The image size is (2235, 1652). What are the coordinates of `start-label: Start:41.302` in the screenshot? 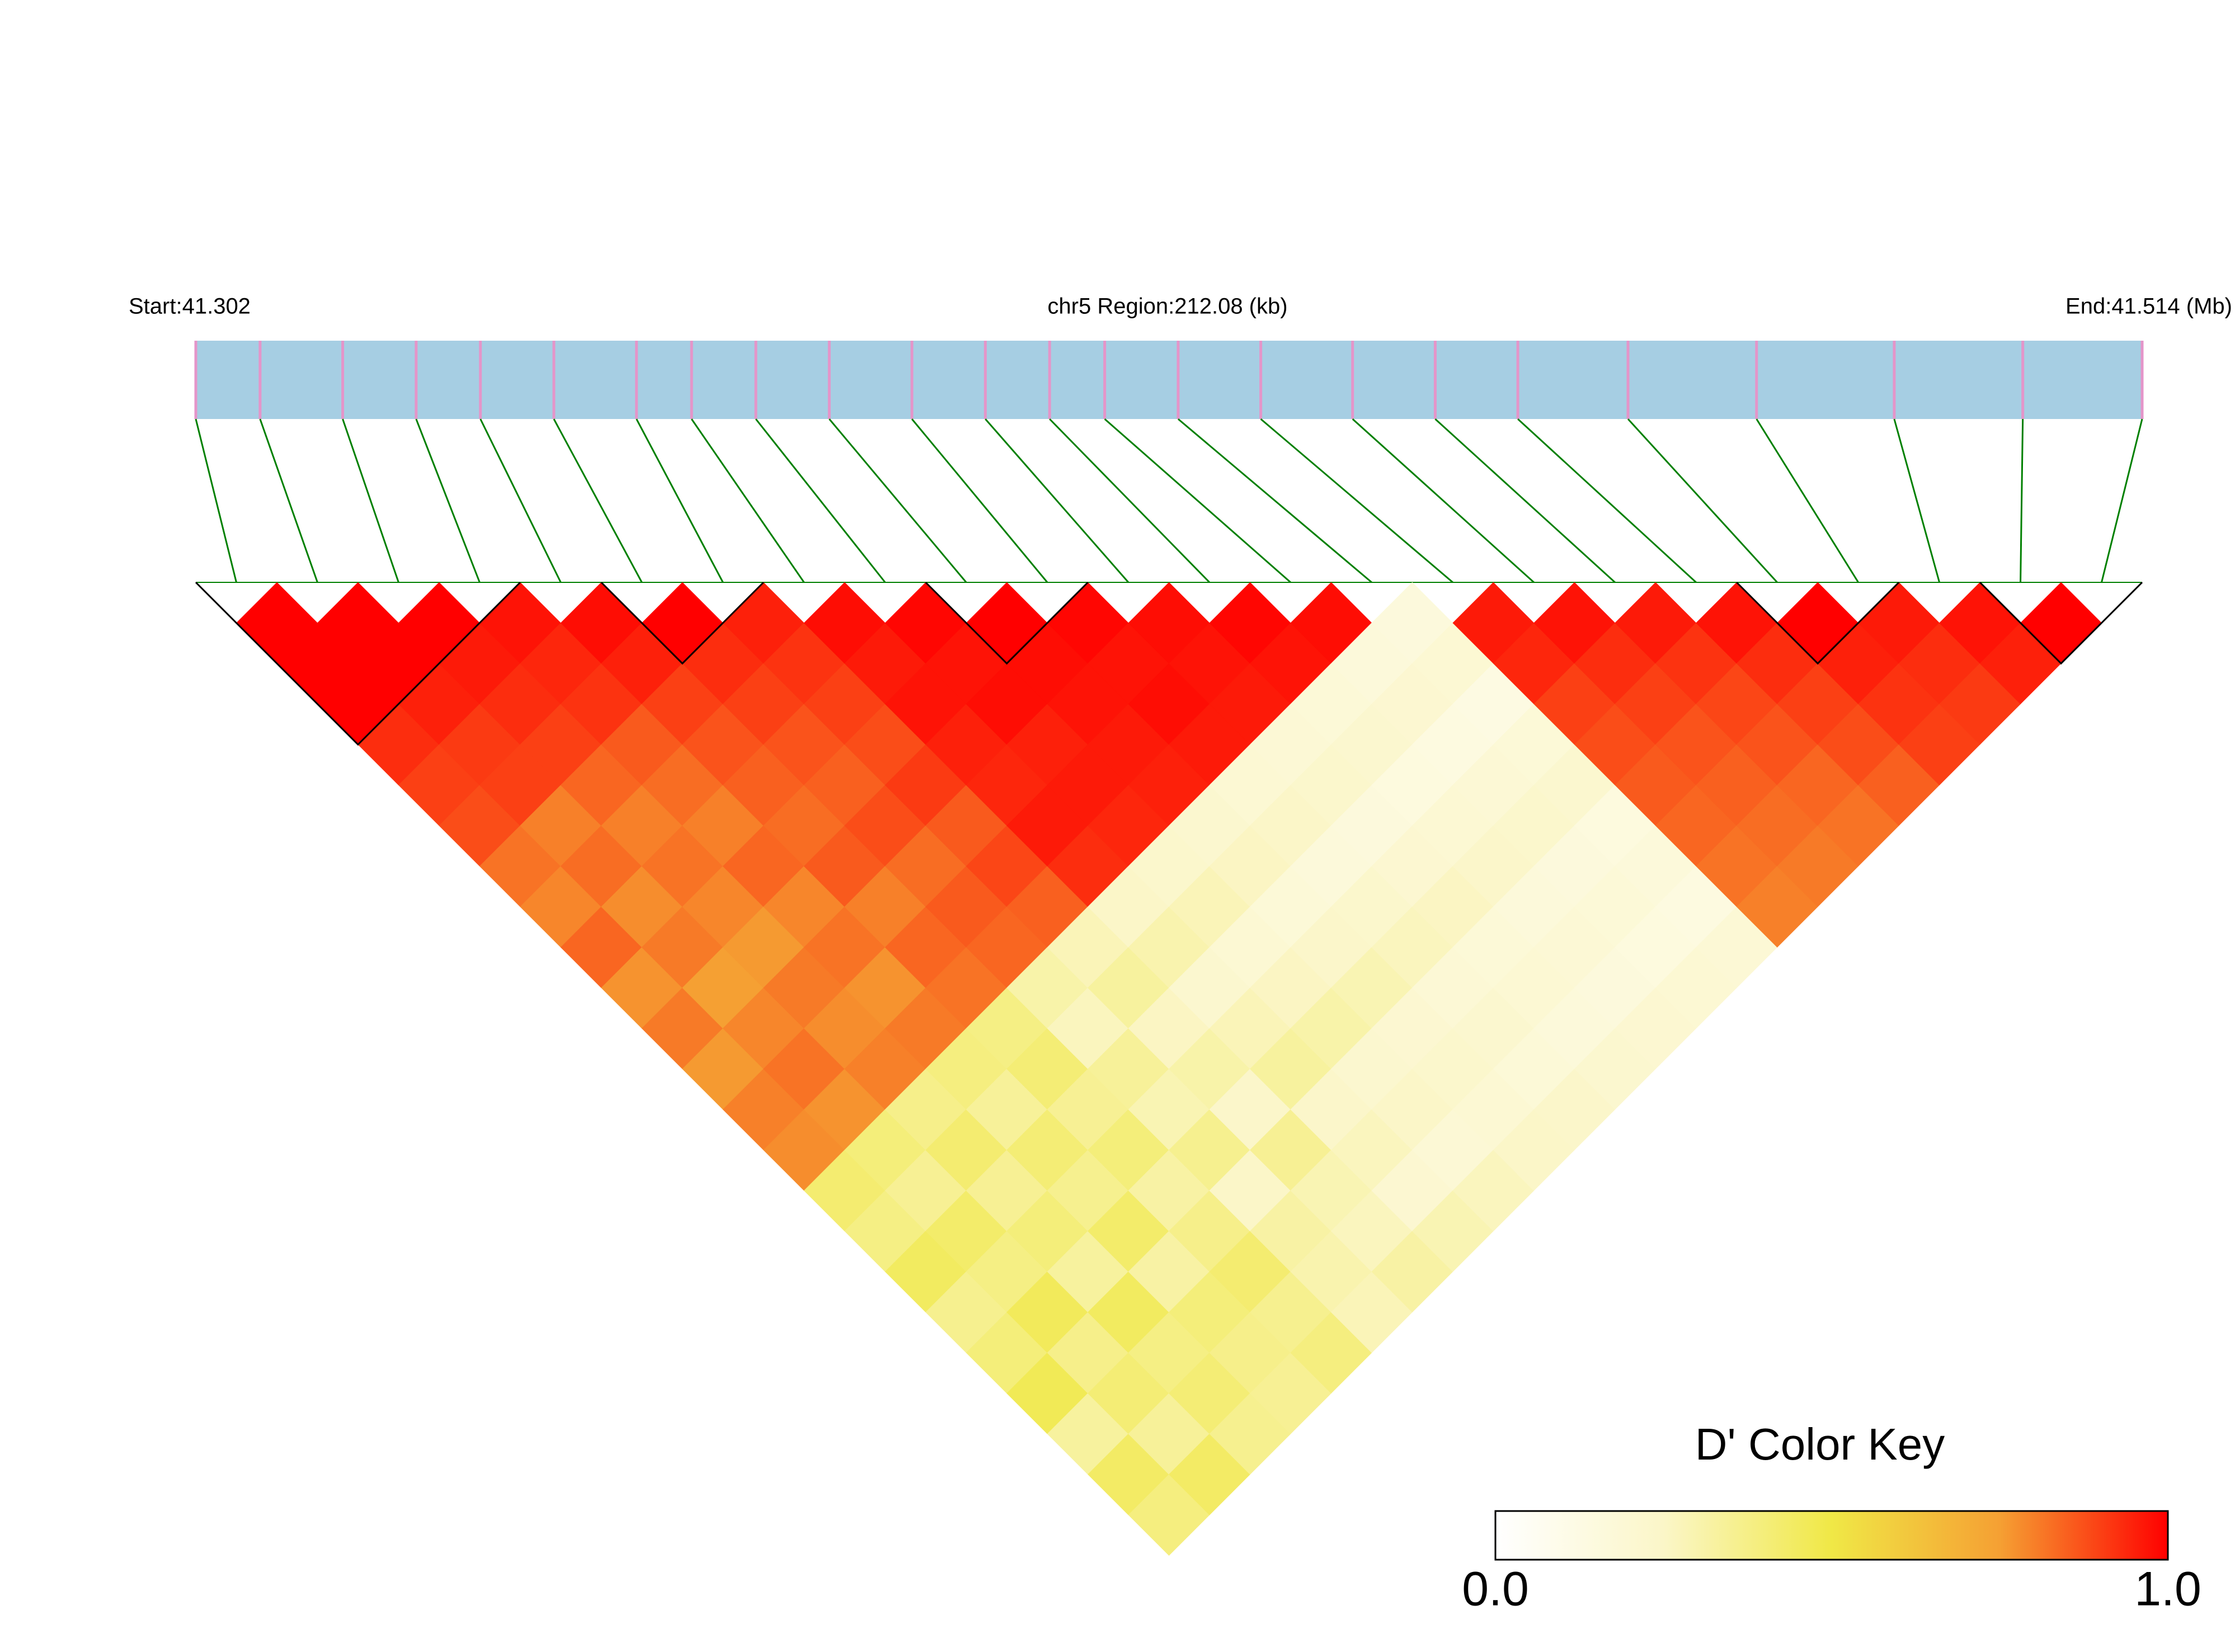 It's located at (190, 306).